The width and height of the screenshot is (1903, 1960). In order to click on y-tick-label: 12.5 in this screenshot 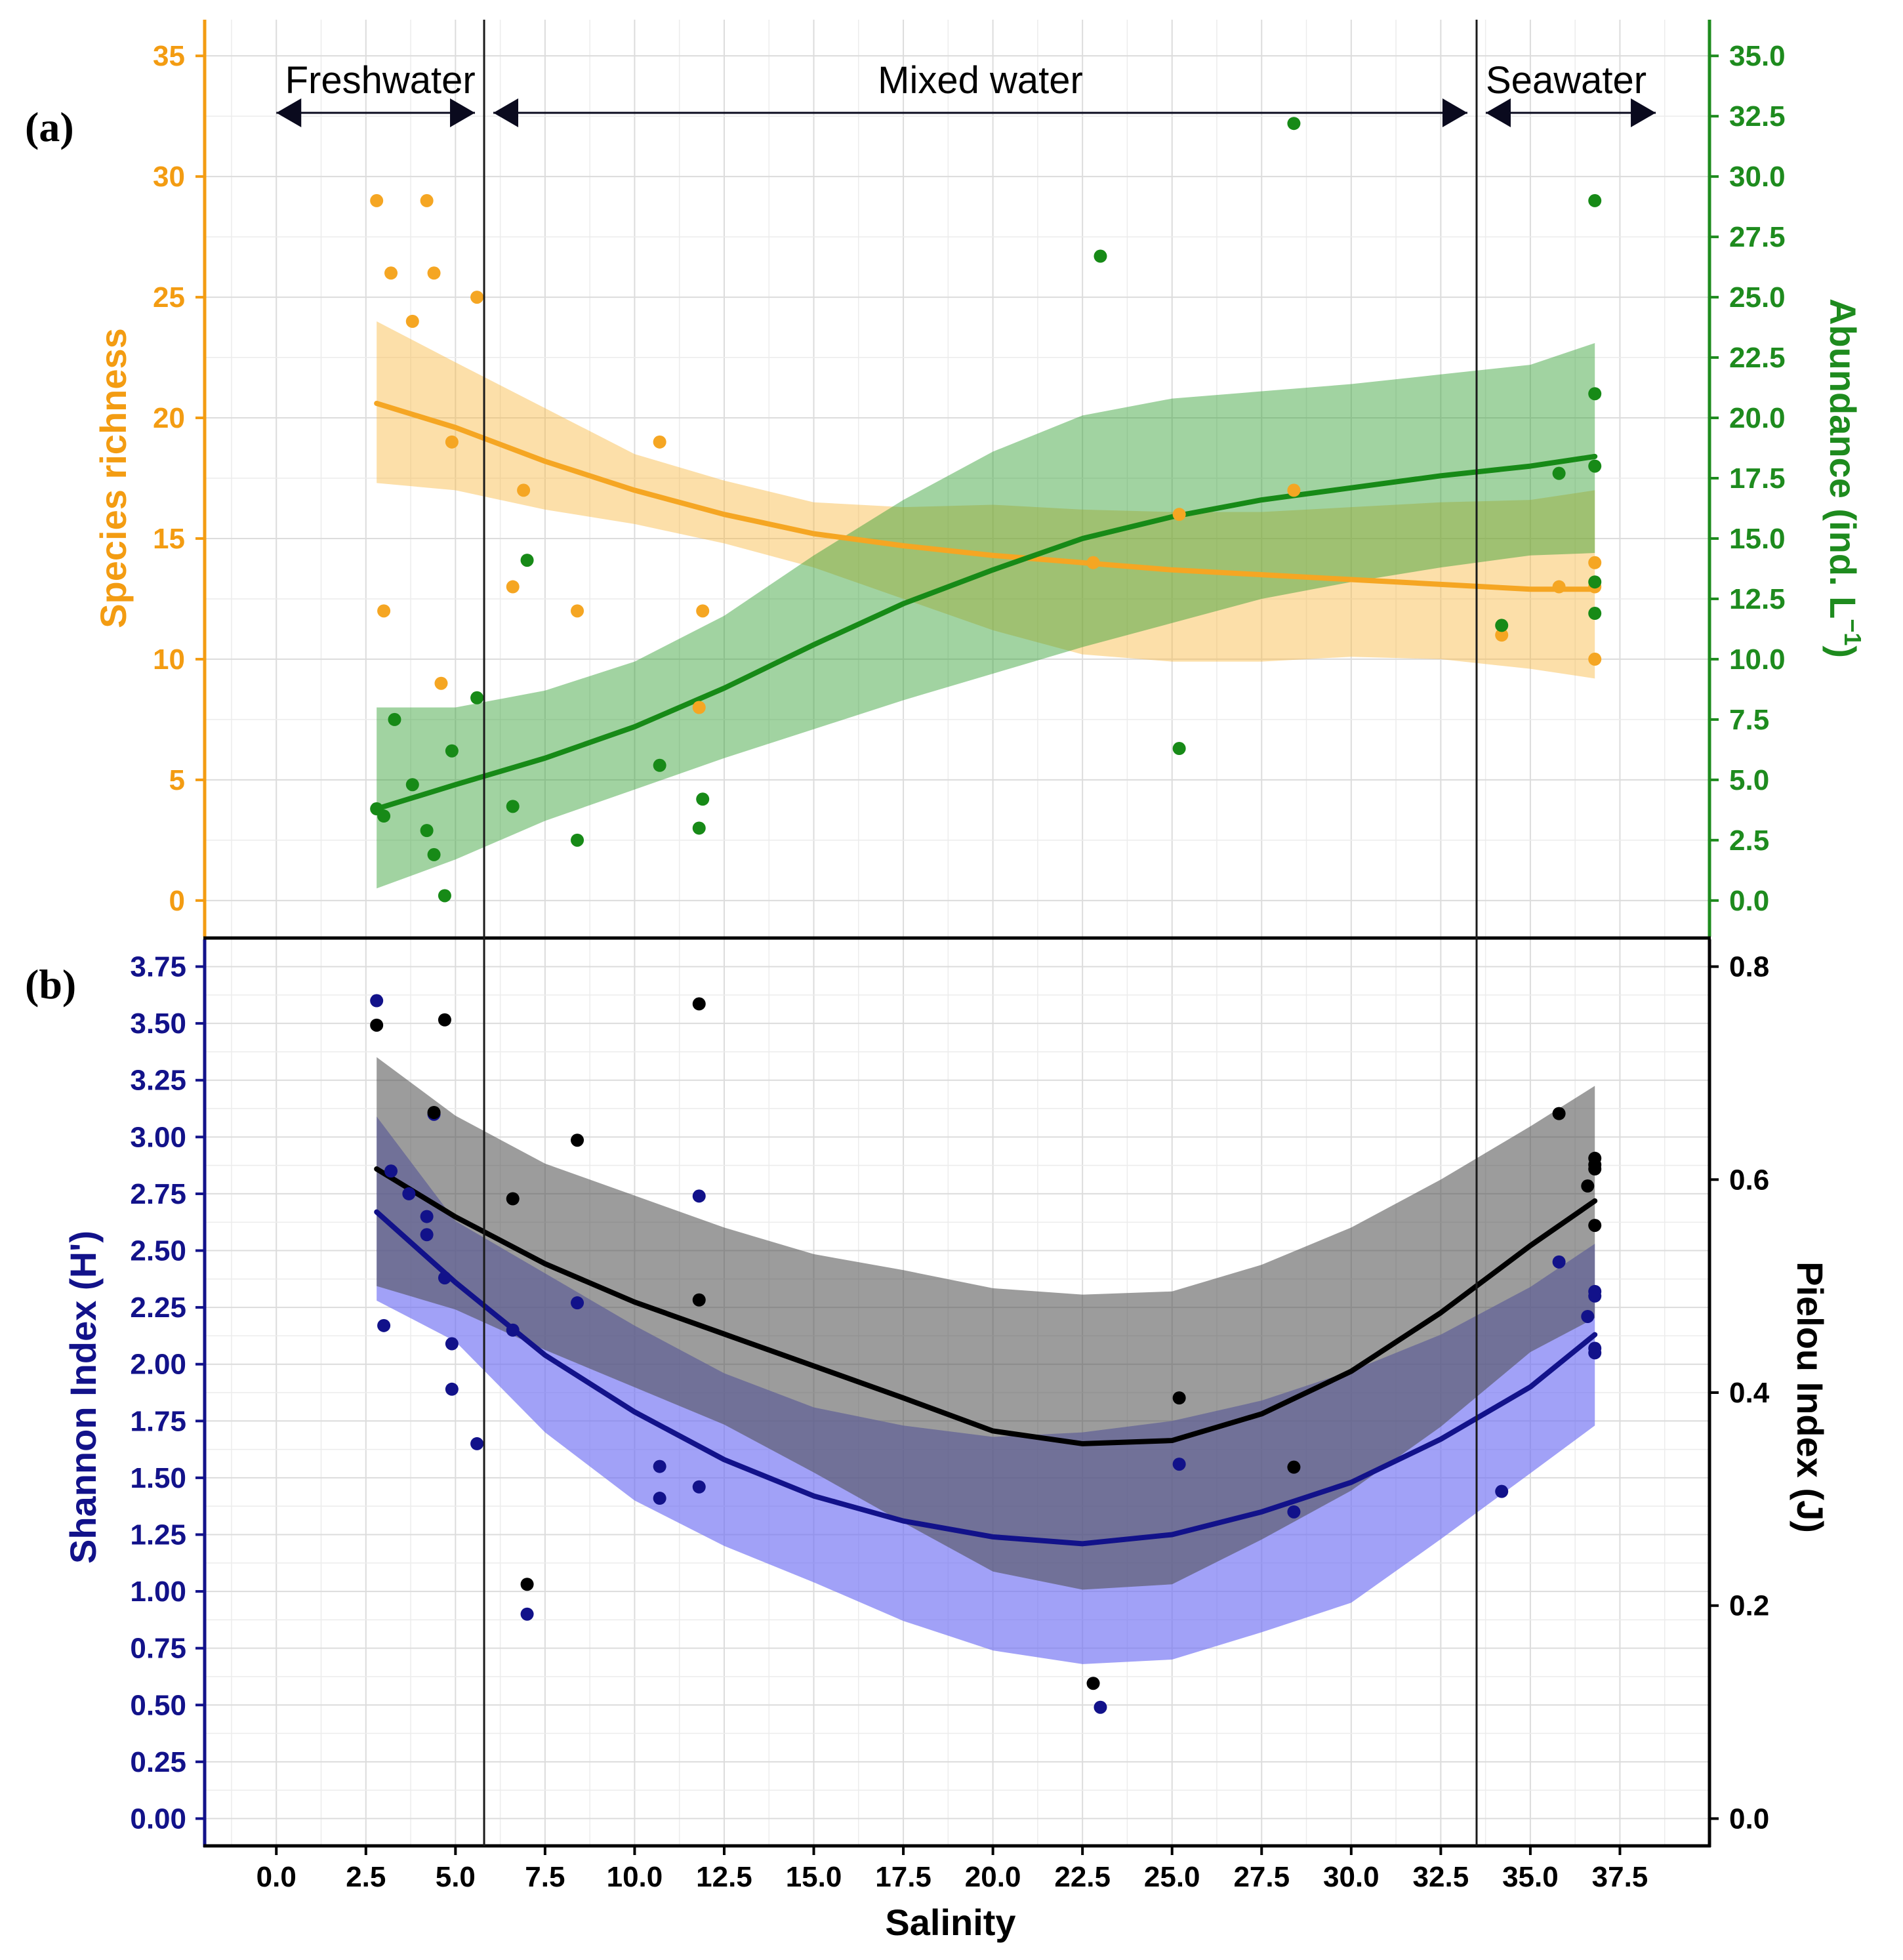, I will do `click(1757, 599)`.